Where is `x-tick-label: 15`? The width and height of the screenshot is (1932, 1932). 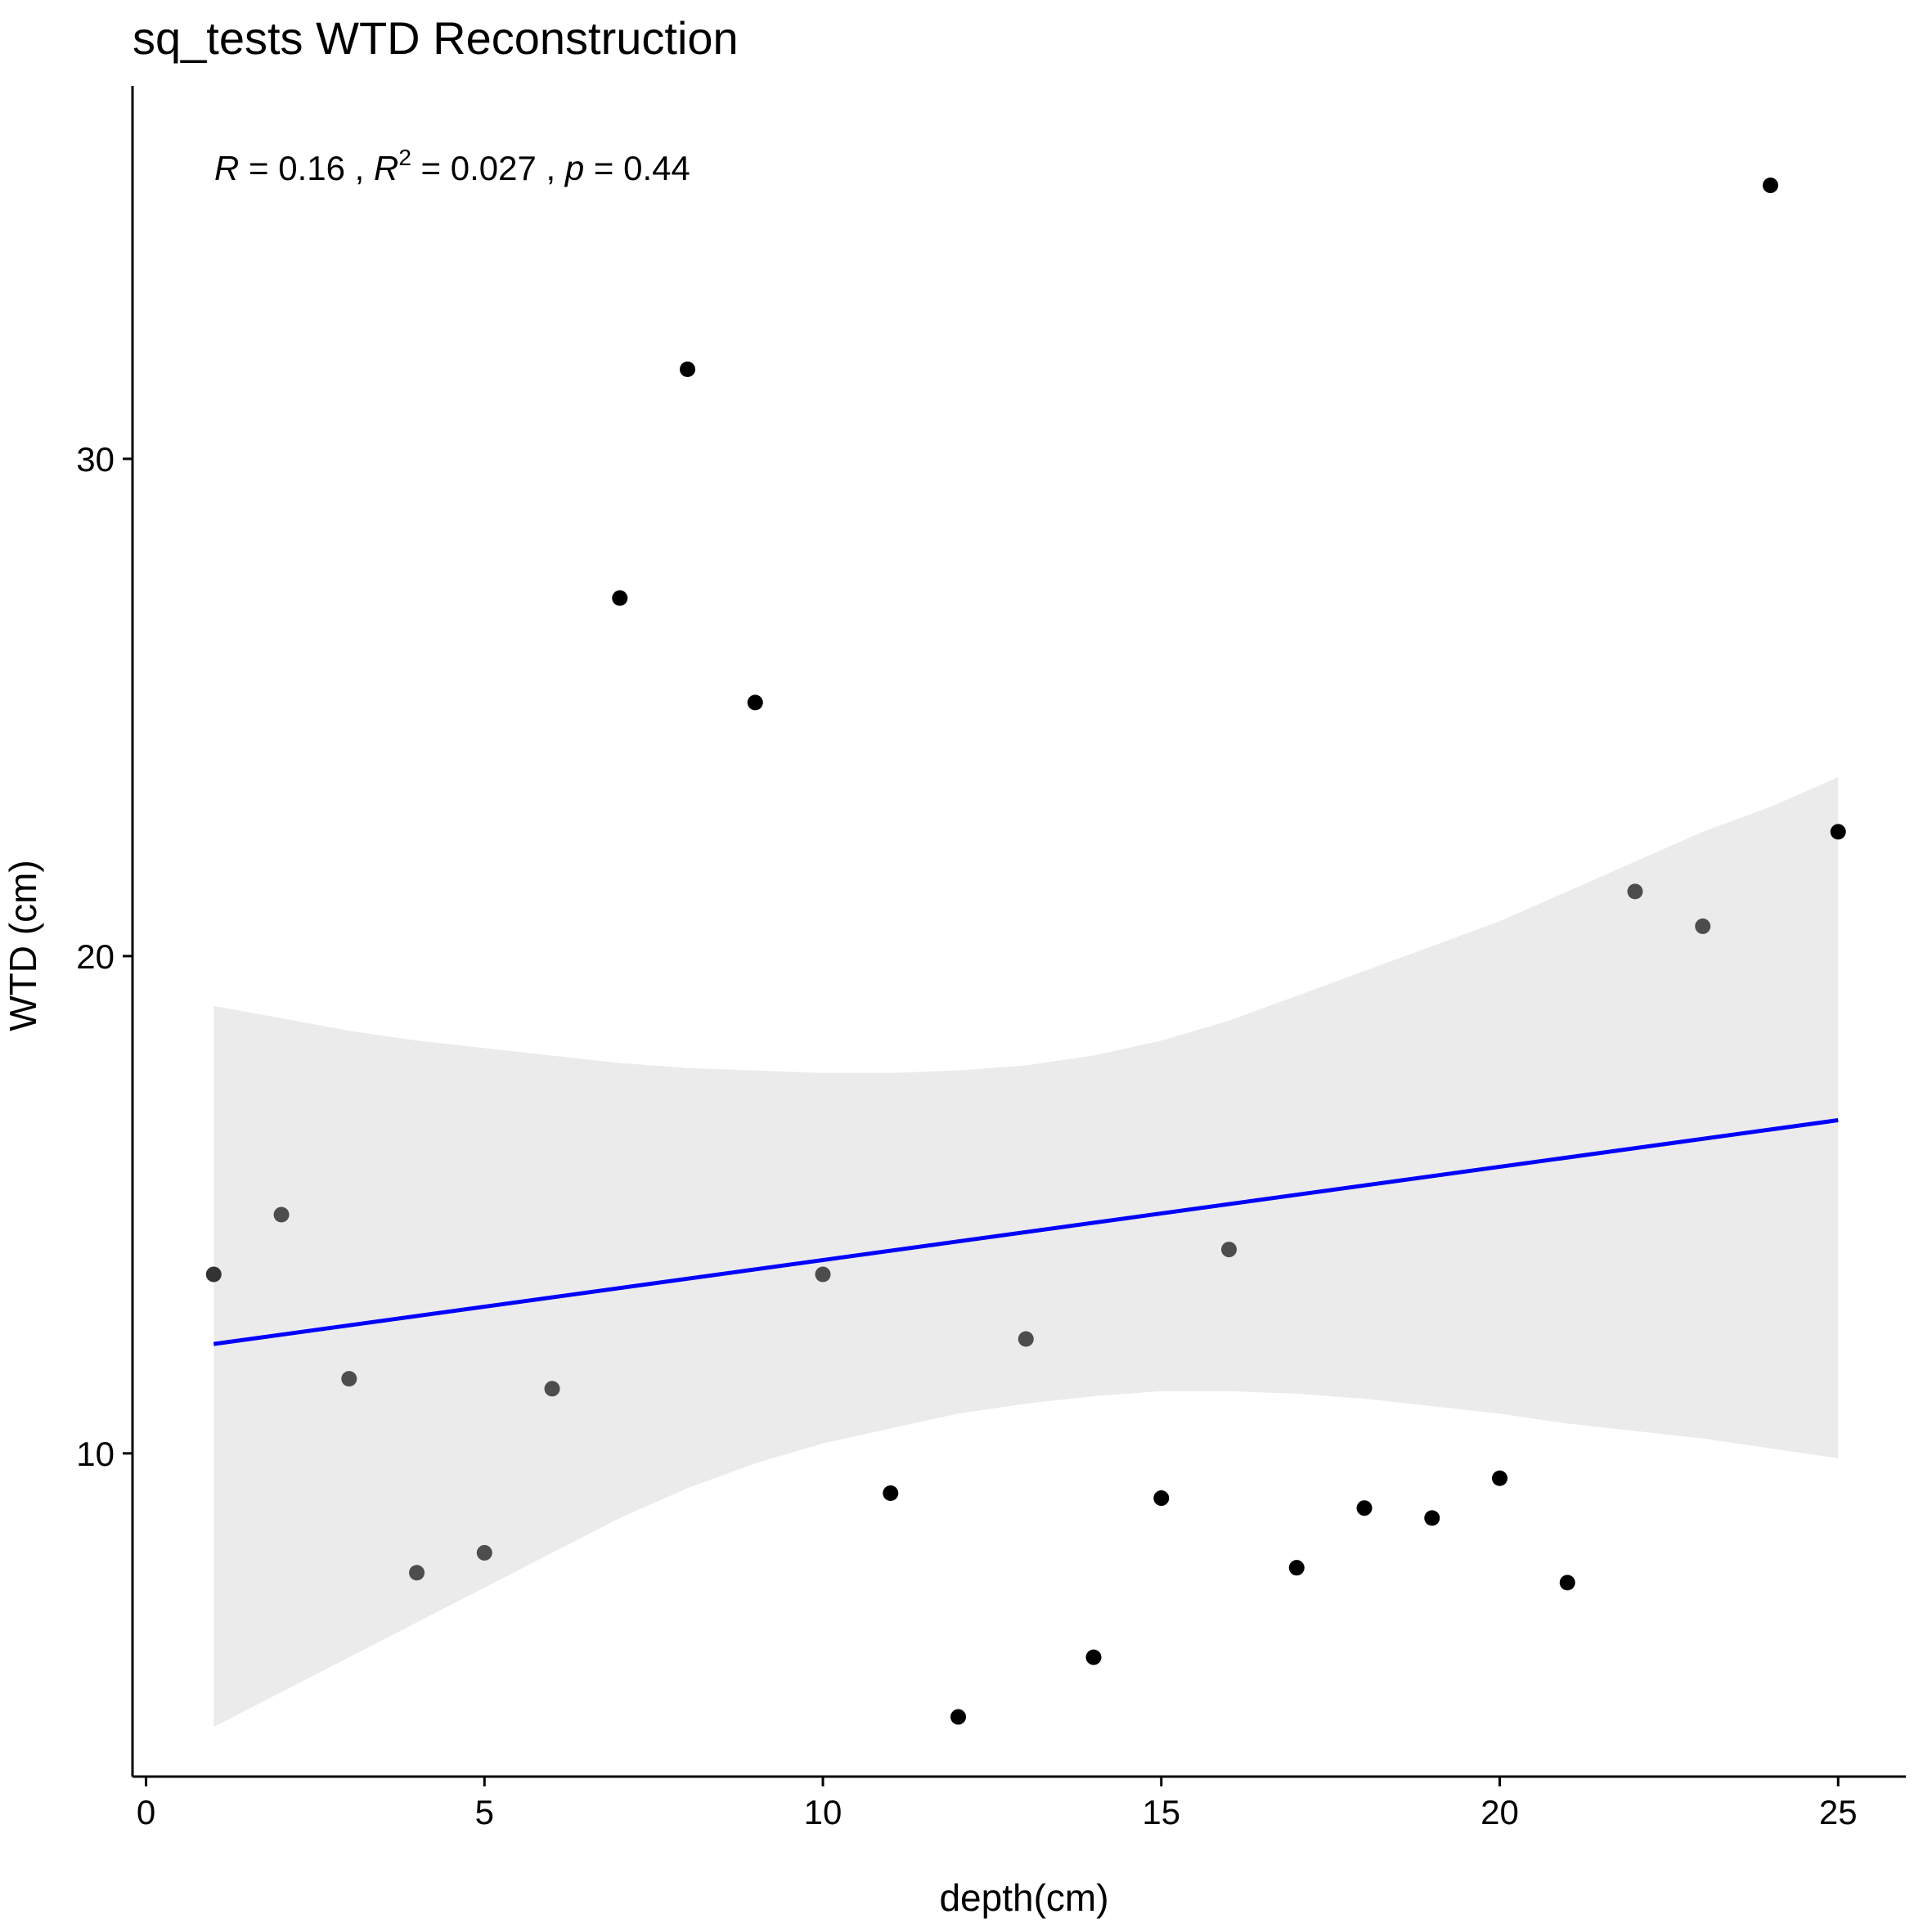 x-tick-label: 15 is located at coordinates (1161, 1812).